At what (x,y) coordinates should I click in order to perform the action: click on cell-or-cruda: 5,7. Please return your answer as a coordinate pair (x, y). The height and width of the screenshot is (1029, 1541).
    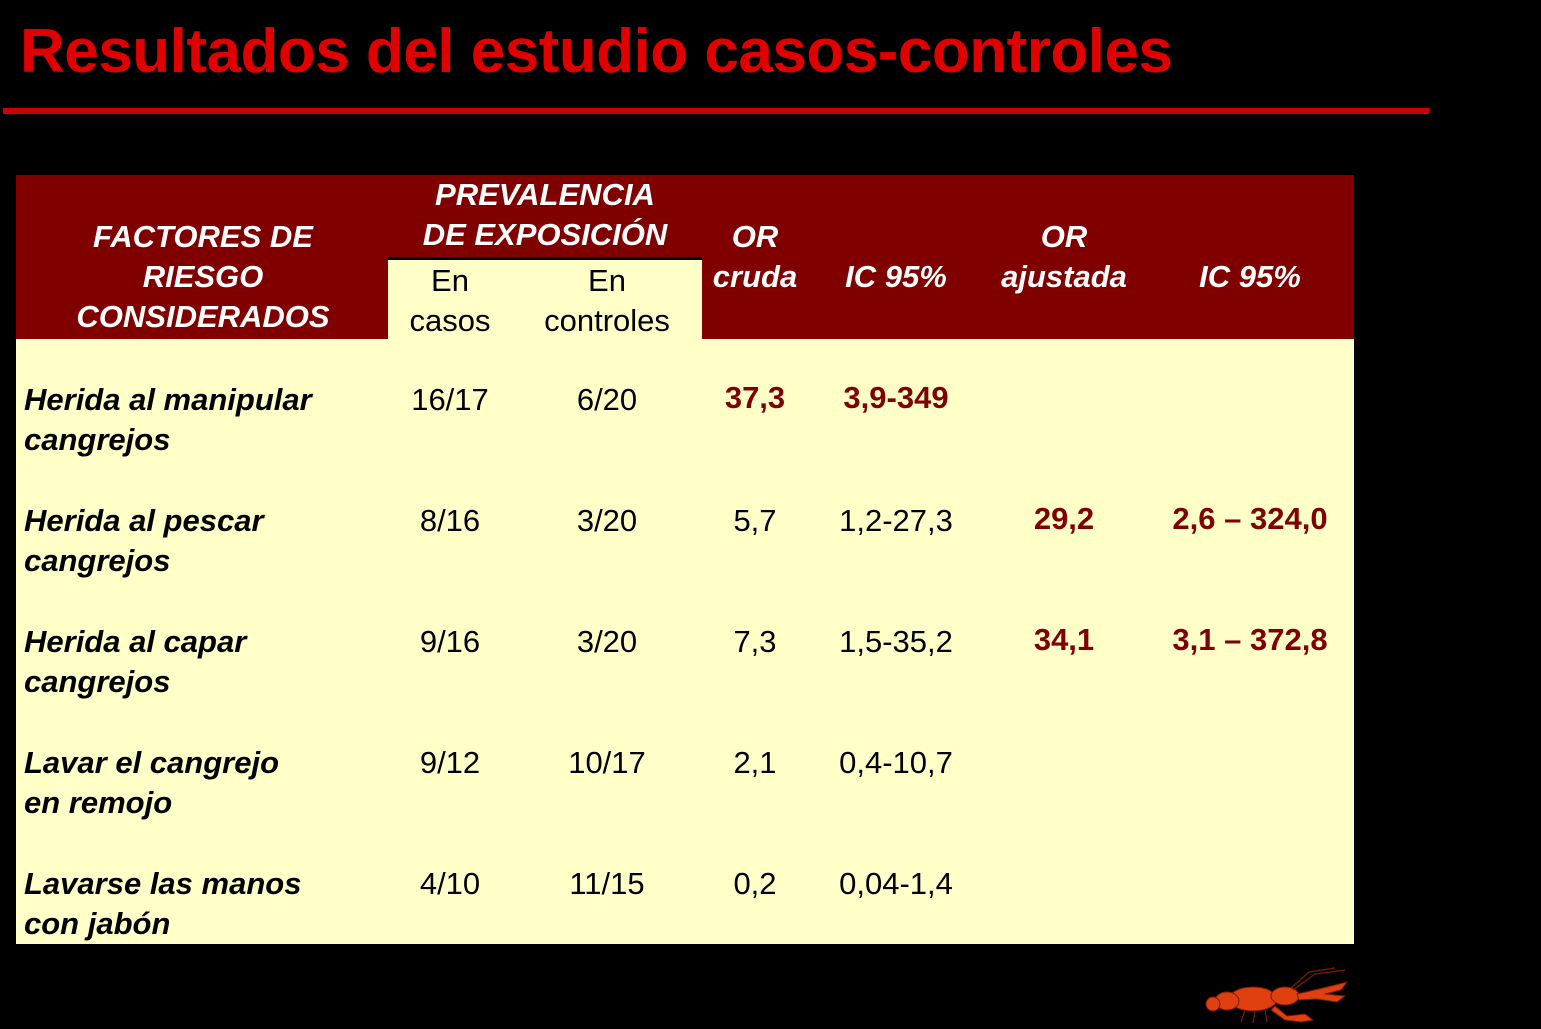
    Looking at the image, I should click on (755, 520).